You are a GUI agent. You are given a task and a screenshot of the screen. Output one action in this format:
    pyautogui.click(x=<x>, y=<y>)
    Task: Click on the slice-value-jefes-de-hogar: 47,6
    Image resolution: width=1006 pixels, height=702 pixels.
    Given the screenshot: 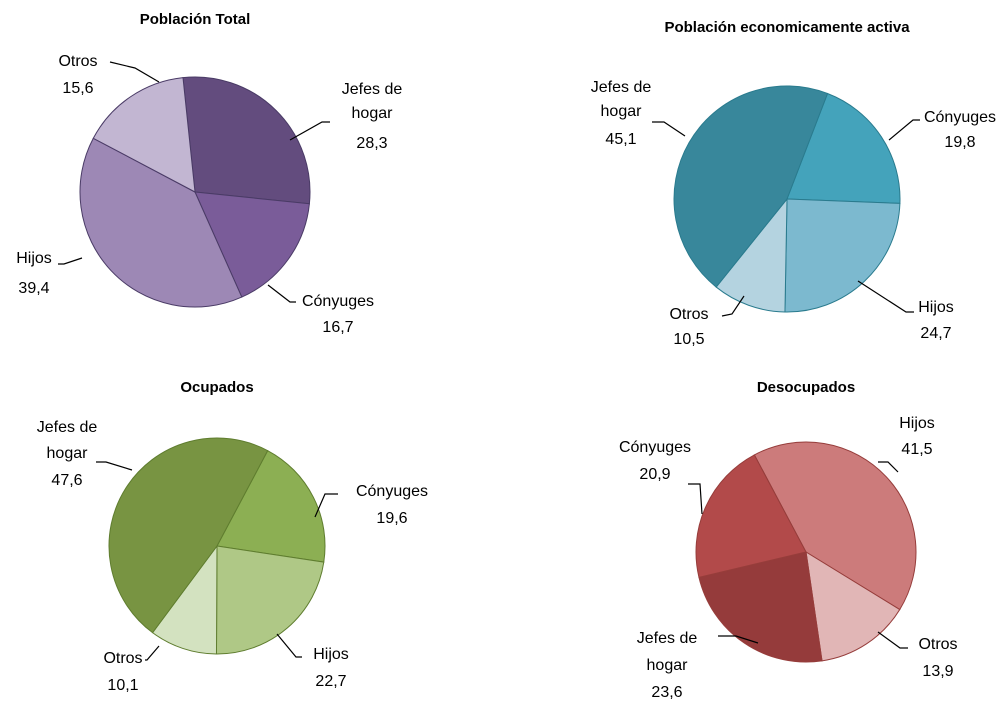 What is the action you would take?
    pyautogui.click(x=66, y=480)
    